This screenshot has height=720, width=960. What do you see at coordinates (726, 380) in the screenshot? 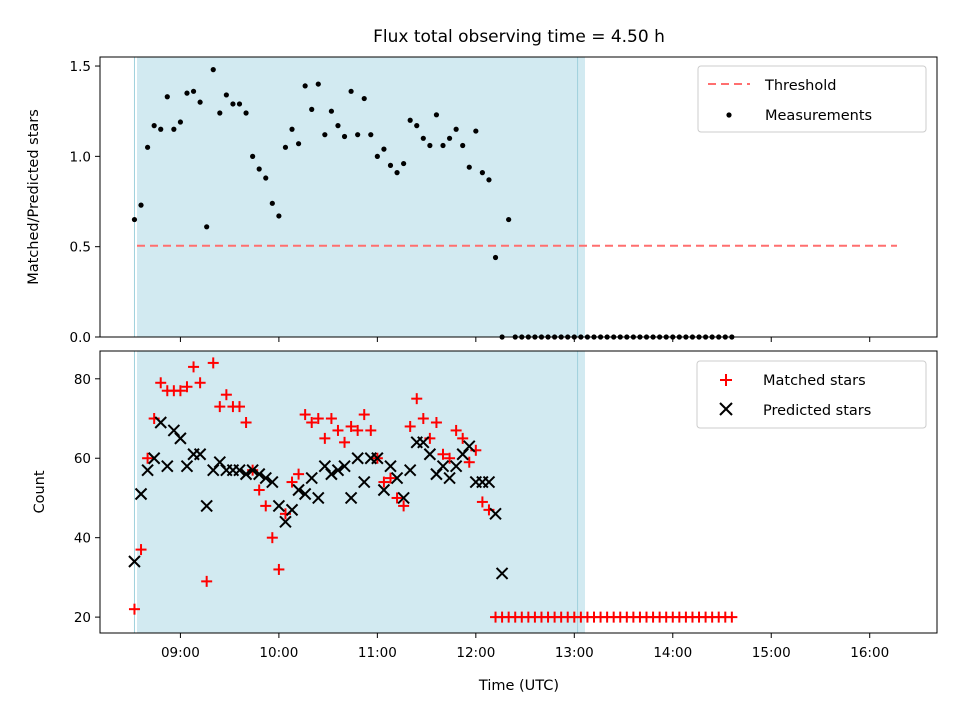
I see `legend-matched-swatch` at bounding box center [726, 380].